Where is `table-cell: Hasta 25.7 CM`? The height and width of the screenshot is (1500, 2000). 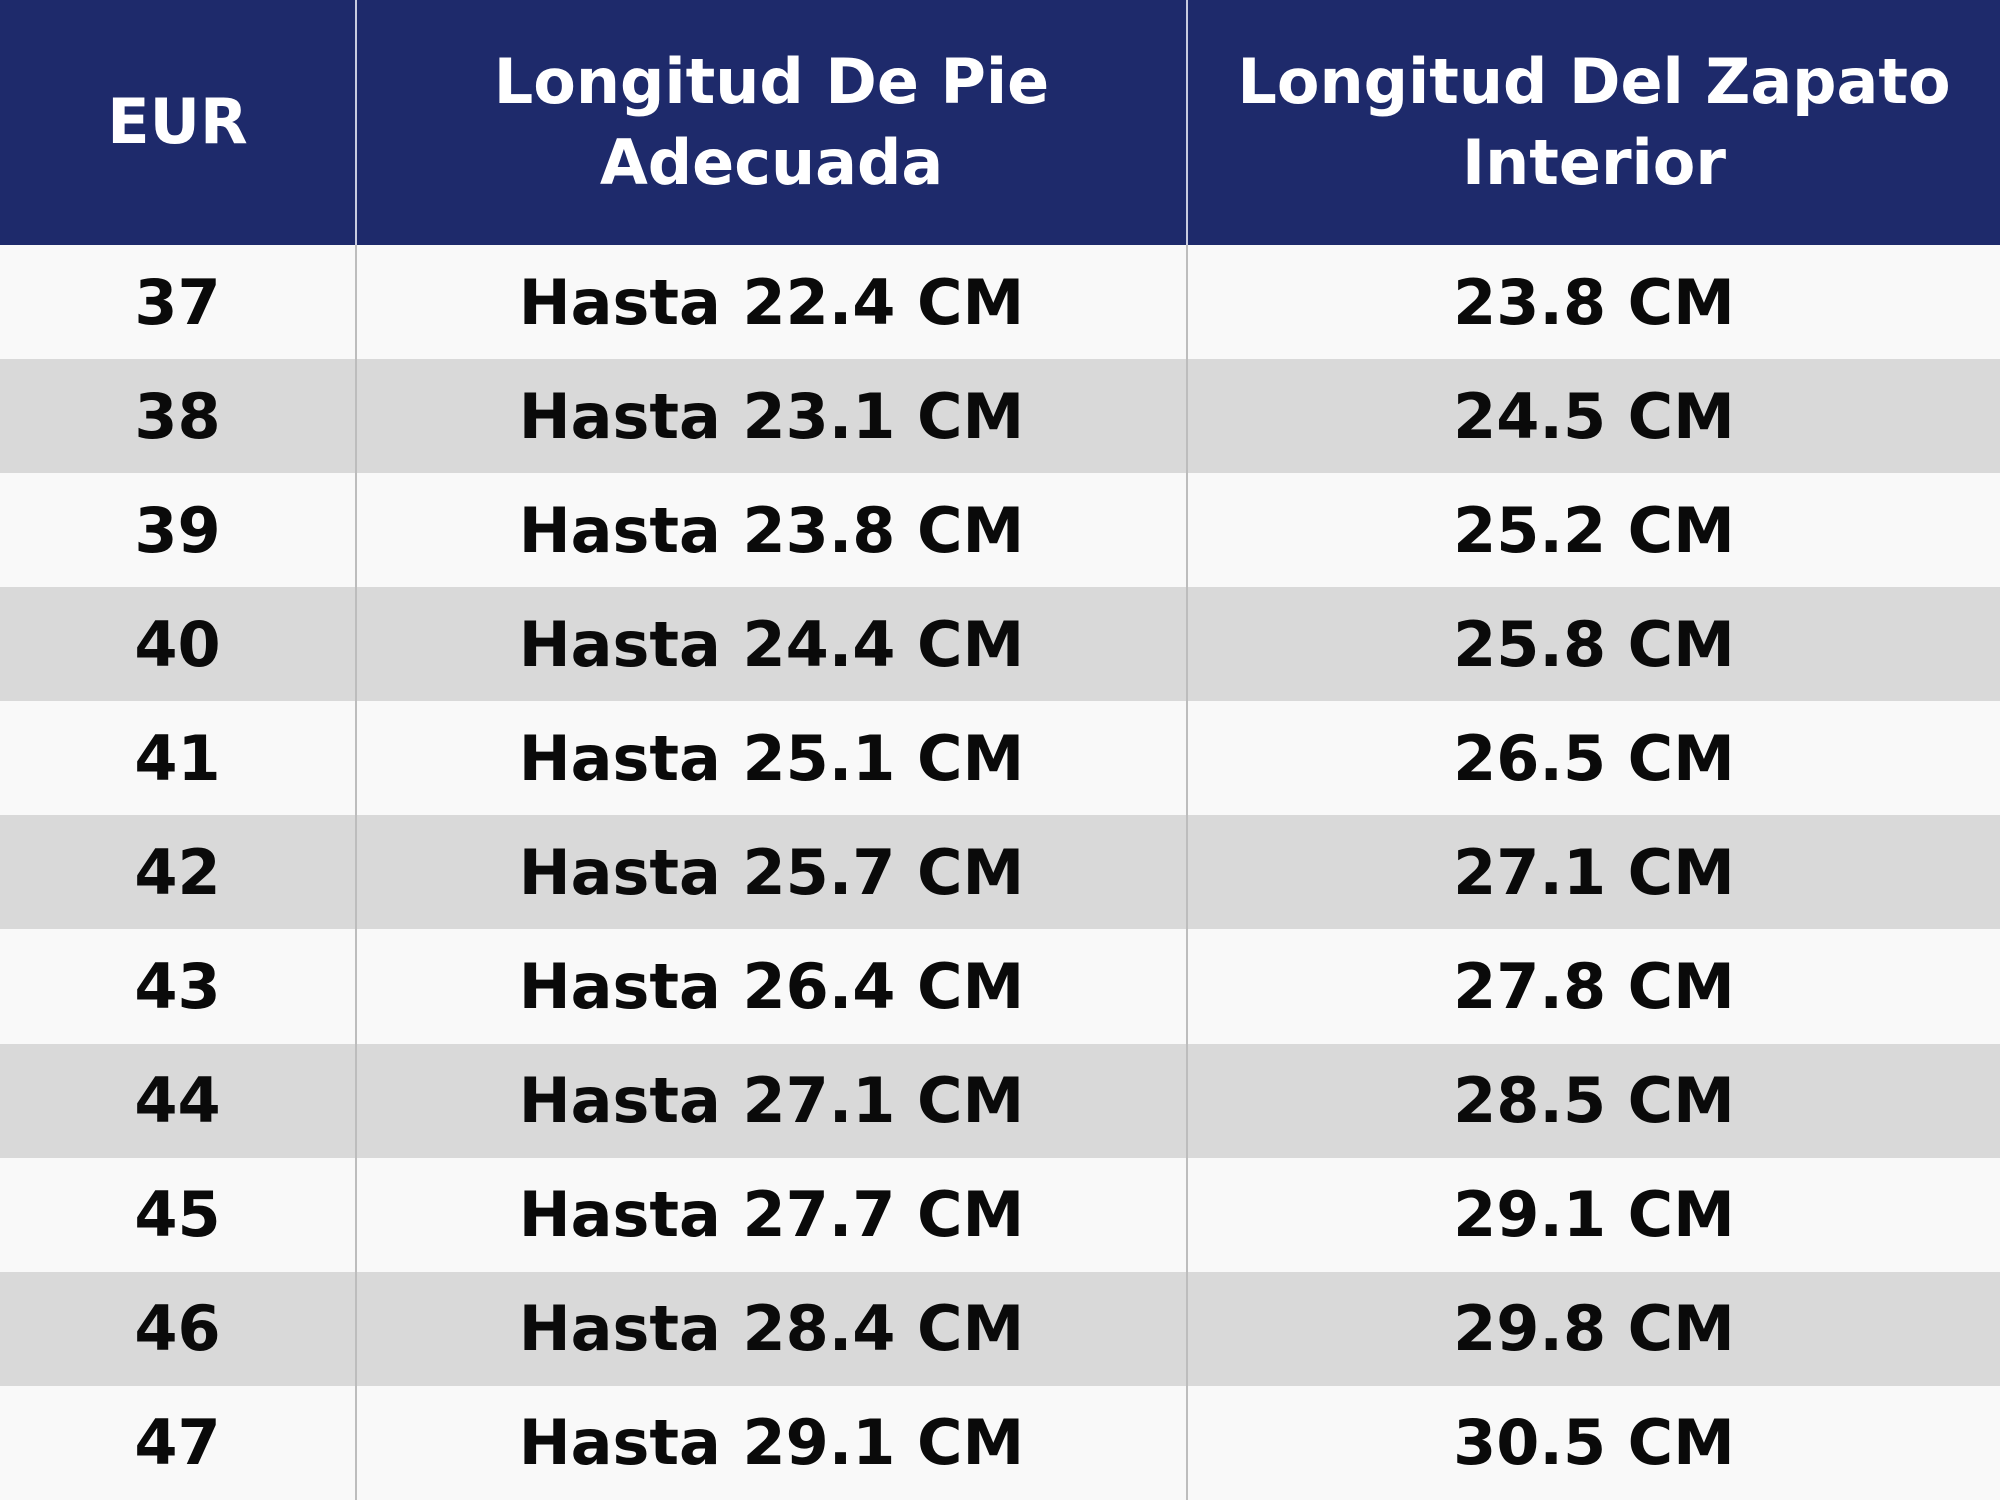
table-cell: Hasta 25.7 CM is located at coordinates (771, 872).